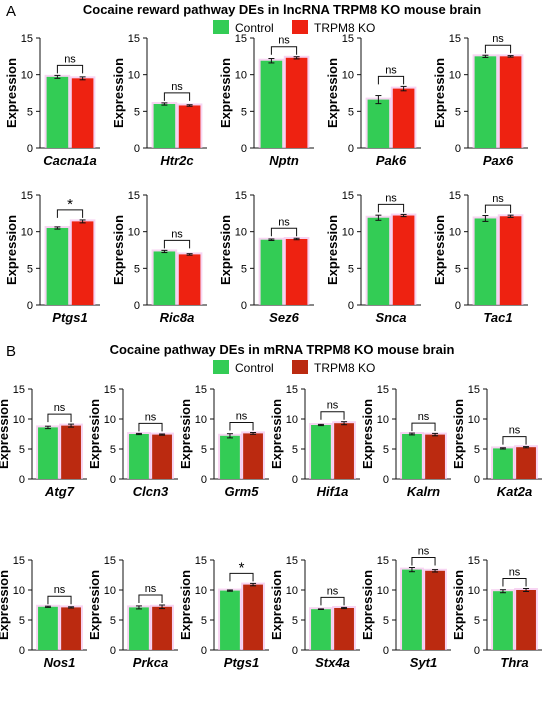 The width and height of the screenshot is (550, 702). I want to click on gene-label: Htr2c, so click(177, 160).